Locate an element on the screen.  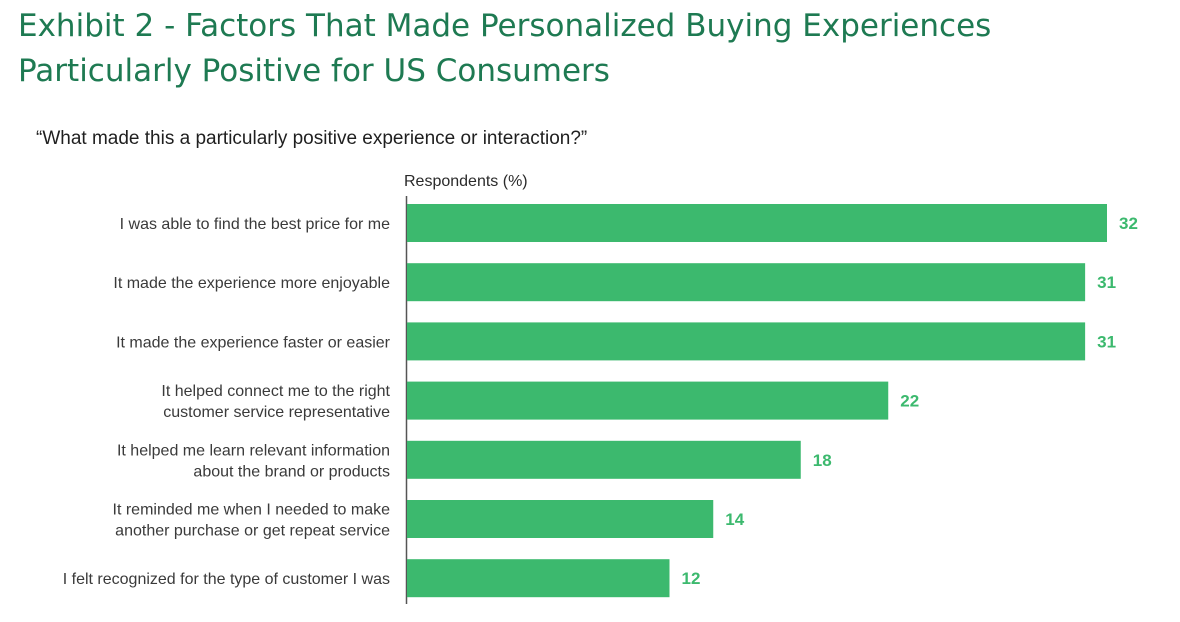
category-label-line: It helped me learn relevant information is located at coordinates (253, 450).